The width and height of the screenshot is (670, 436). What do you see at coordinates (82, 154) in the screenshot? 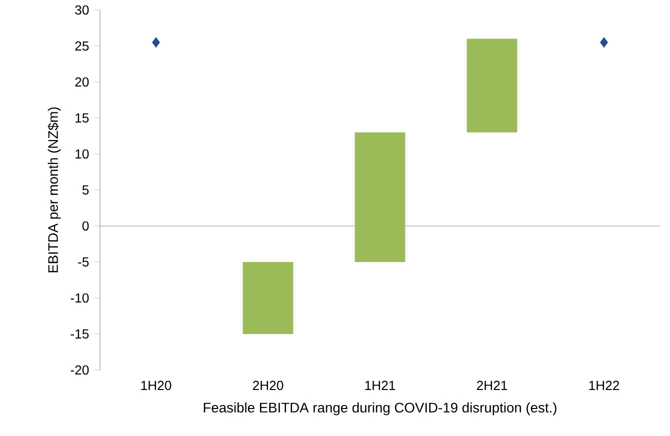
I see `y-tick-label: 10` at bounding box center [82, 154].